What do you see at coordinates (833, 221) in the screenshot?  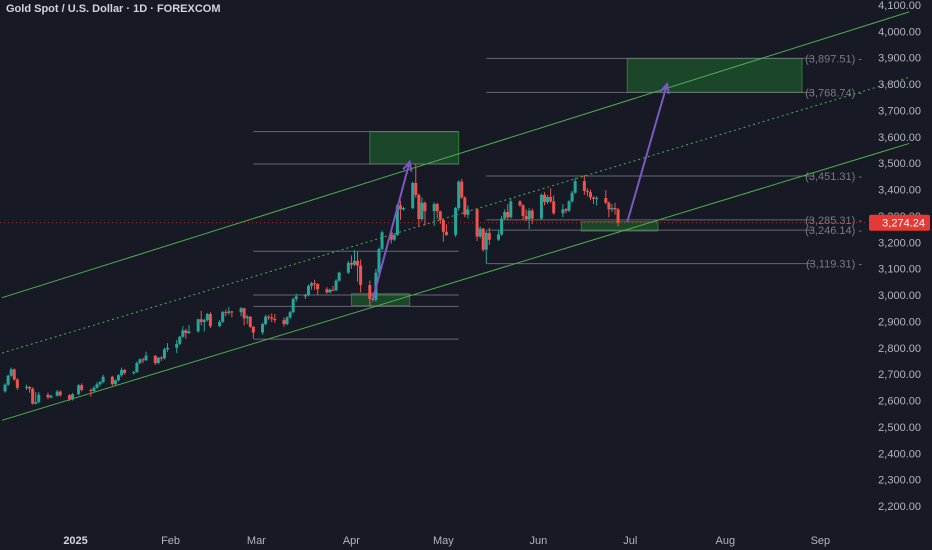 I see `level-label: (3,285.31) -` at bounding box center [833, 221].